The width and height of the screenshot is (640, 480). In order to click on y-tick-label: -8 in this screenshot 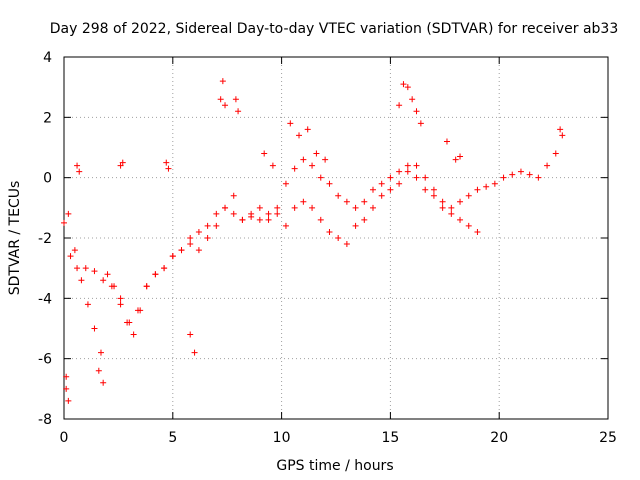, I will do `click(45, 420)`.